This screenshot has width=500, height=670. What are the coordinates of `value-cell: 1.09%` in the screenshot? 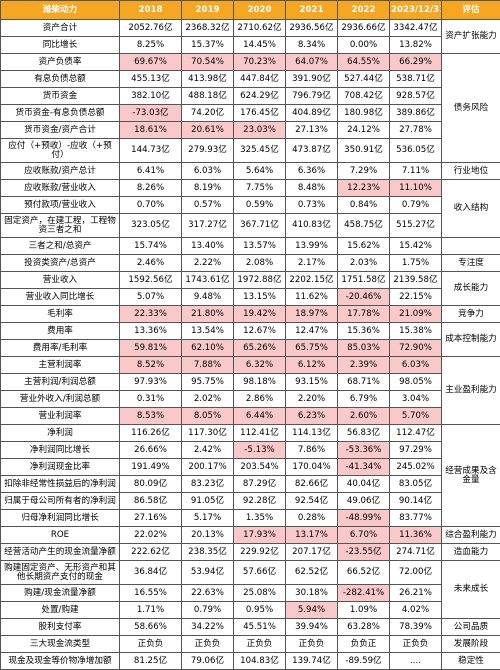 It's located at (364, 610).